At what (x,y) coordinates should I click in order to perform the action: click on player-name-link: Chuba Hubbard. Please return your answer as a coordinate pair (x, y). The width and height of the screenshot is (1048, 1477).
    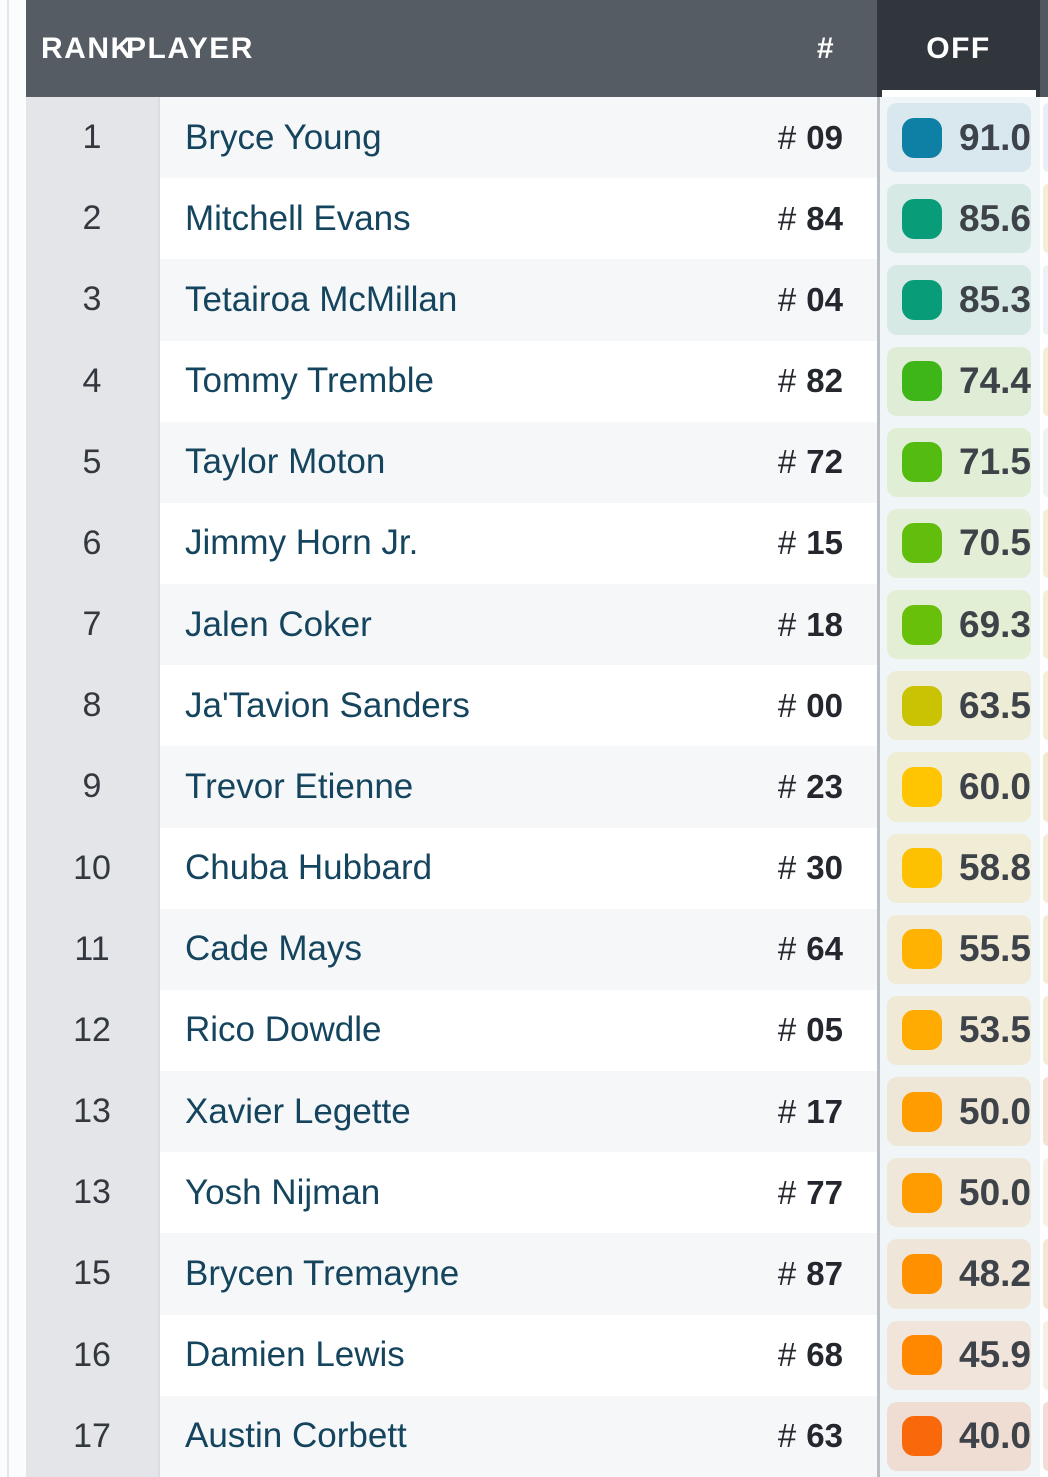
    Looking at the image, I should click on (309, 868).